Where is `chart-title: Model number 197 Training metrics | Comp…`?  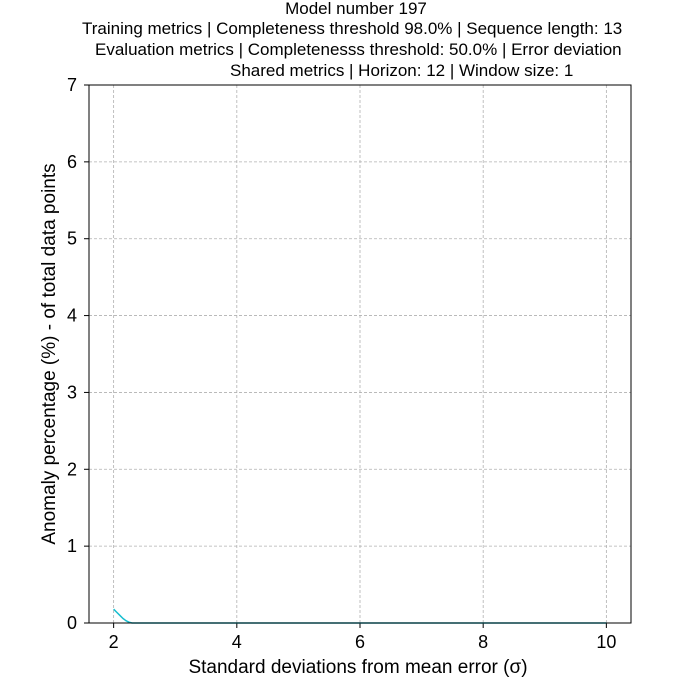
chart-title: Model number 197 Training metrics | Comp… is located at coordinates (352, 40).